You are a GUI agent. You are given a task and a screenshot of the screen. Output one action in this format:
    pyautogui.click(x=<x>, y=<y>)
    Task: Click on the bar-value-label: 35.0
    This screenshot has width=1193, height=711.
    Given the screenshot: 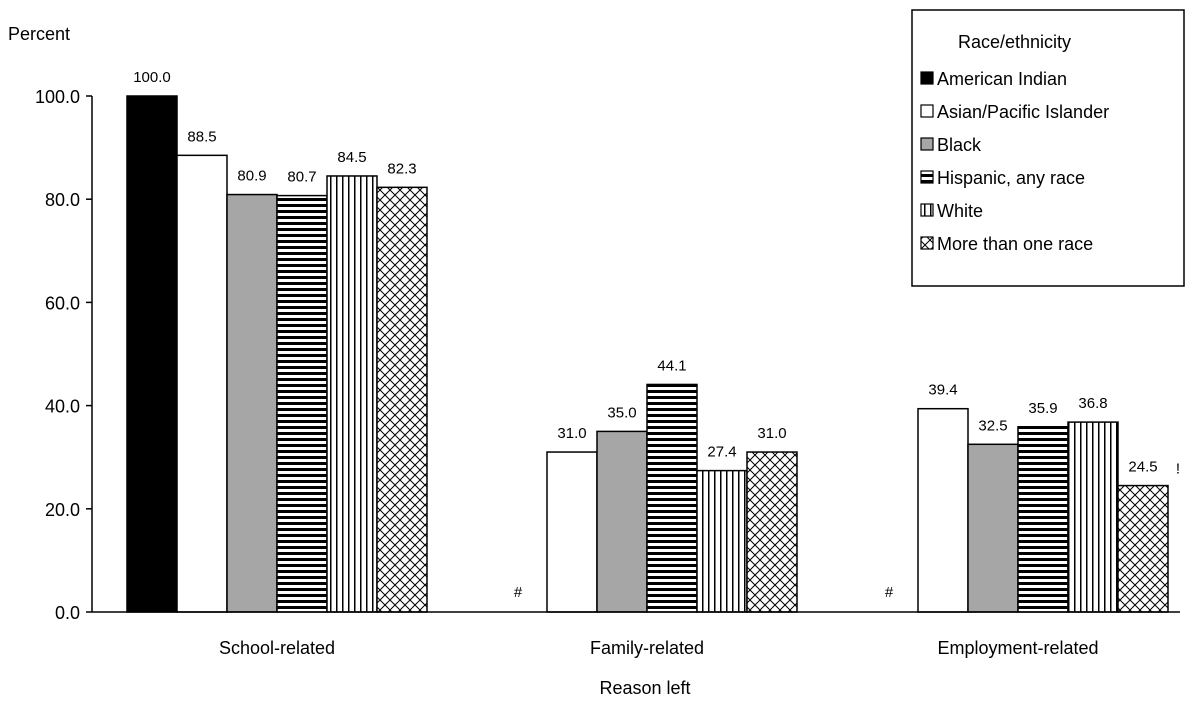 What is the action you would take?
    pyautogui.click(x=621, y=412)
    